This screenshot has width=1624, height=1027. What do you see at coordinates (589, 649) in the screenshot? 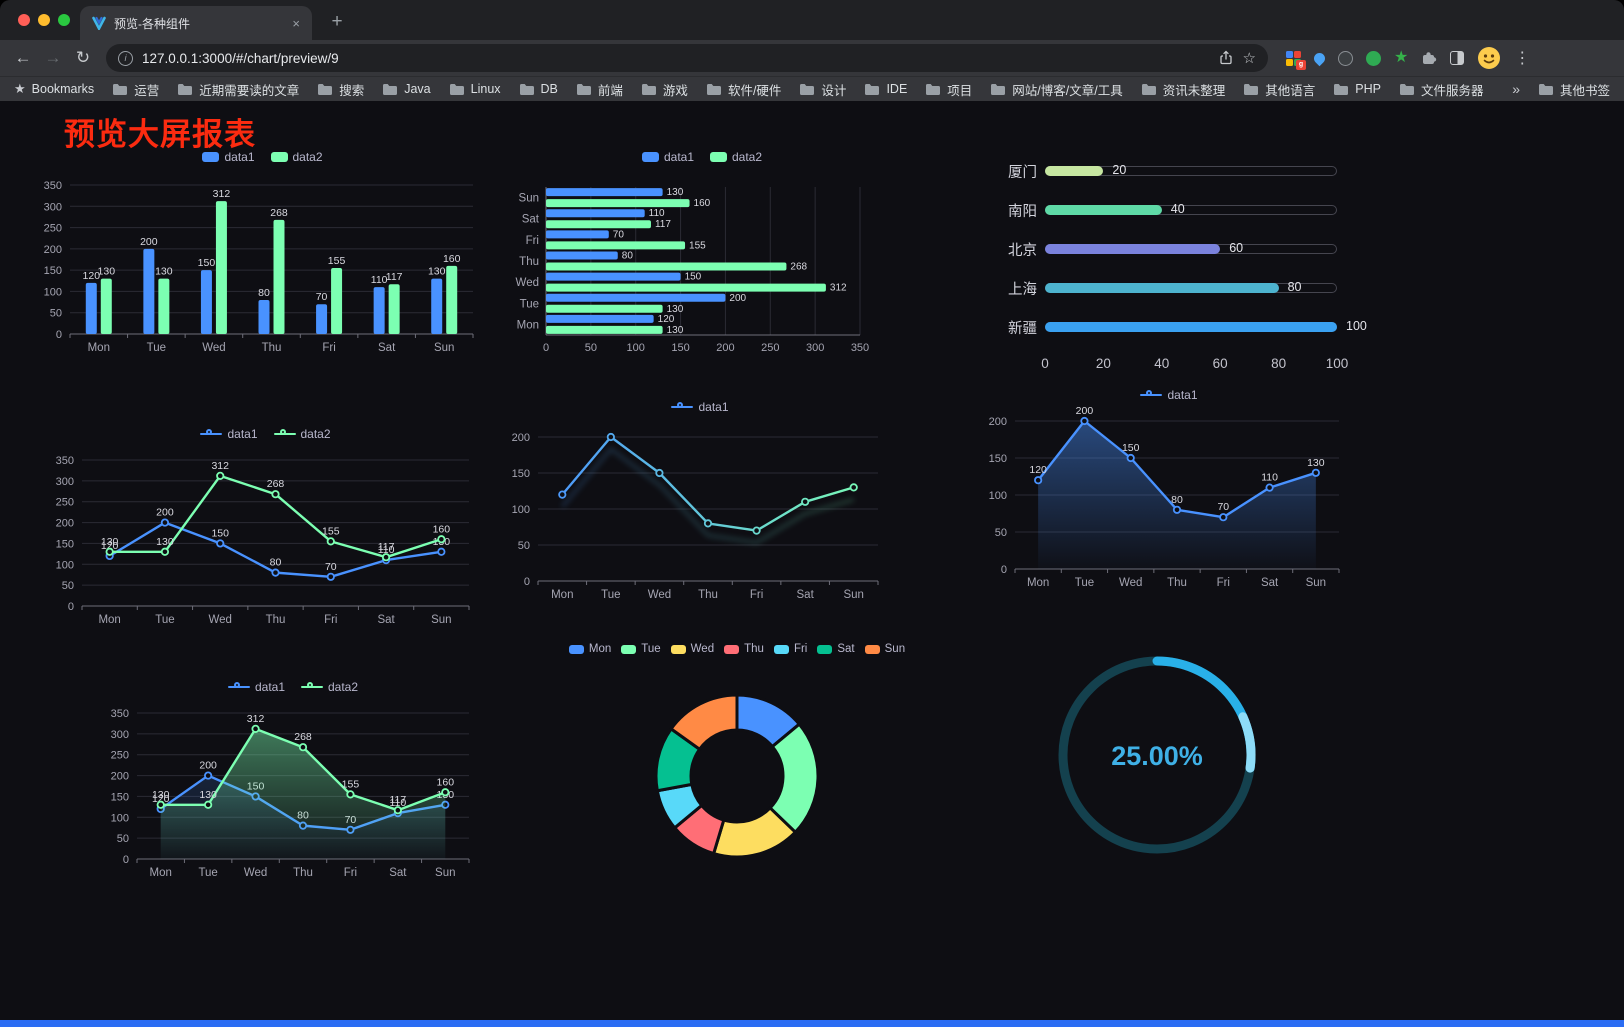
I see `legend-item-Mon: Mon` at bounding box center [589, 649].